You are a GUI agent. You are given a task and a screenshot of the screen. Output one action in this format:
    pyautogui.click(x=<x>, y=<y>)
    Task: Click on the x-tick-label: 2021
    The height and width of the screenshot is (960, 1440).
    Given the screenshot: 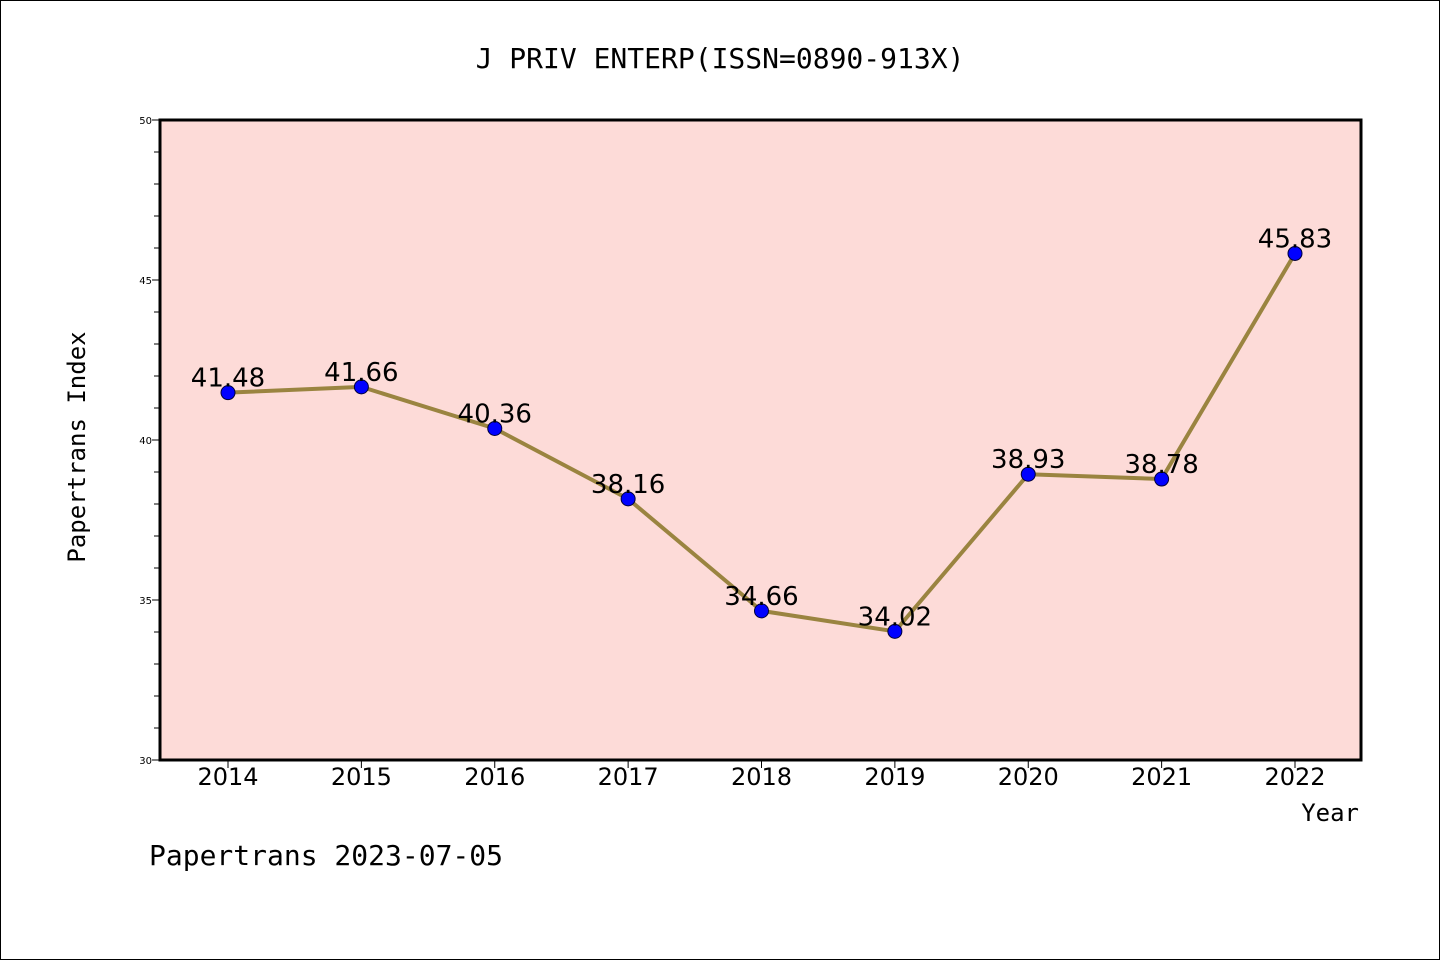 What is the action you would take?
    pyautogui.click(x=1161, y=777)
    